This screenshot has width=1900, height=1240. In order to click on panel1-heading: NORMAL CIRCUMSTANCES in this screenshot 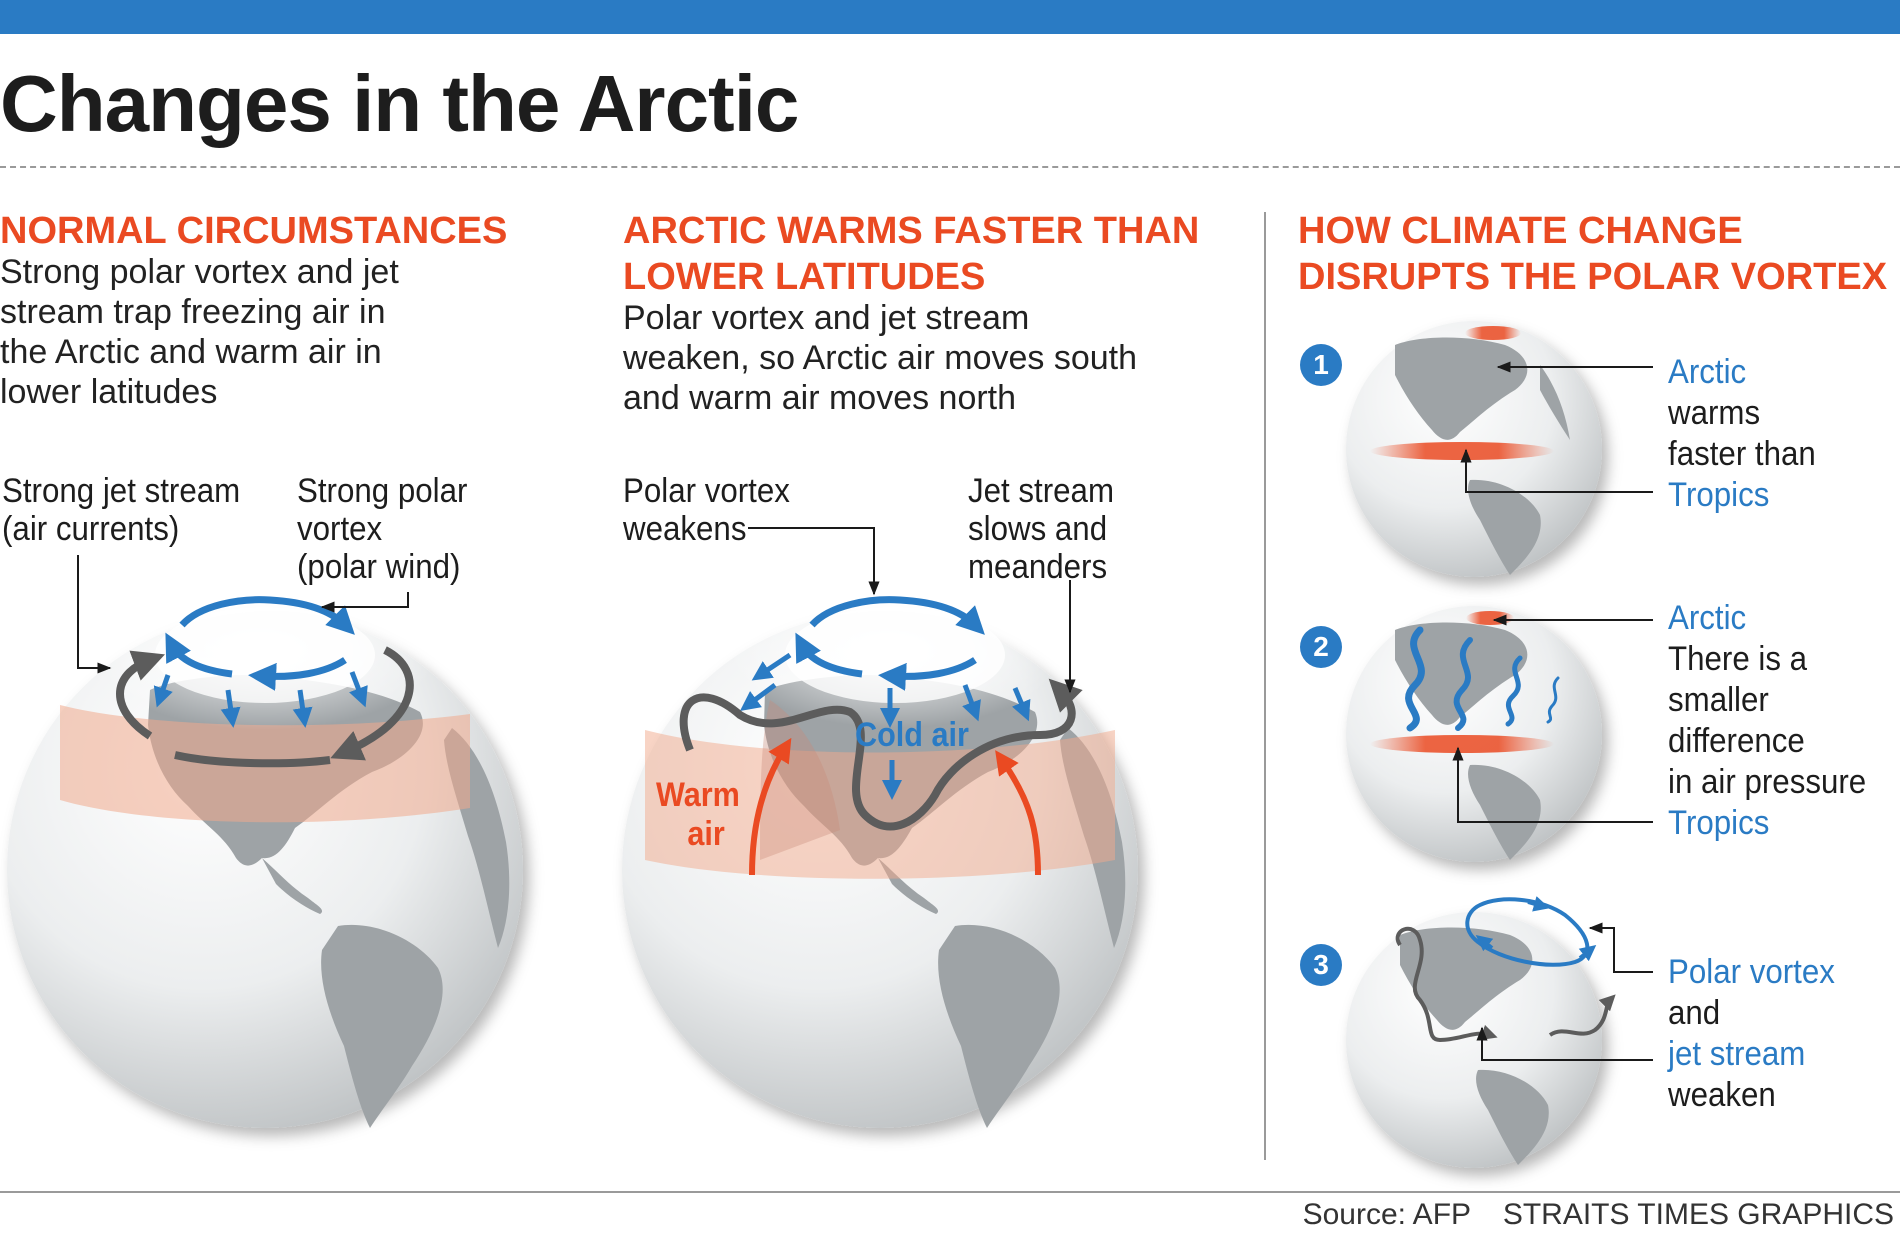, I will do `click(254, 231)`.